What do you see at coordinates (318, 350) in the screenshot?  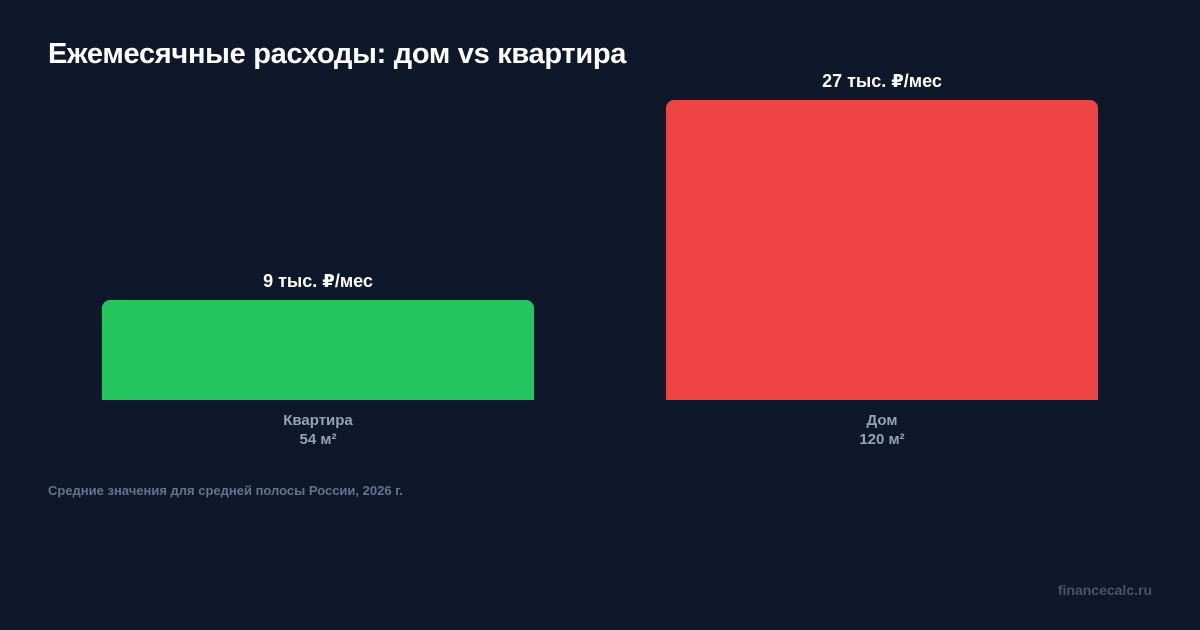 I see `bar-apartment` at bounding box center [318, 350].